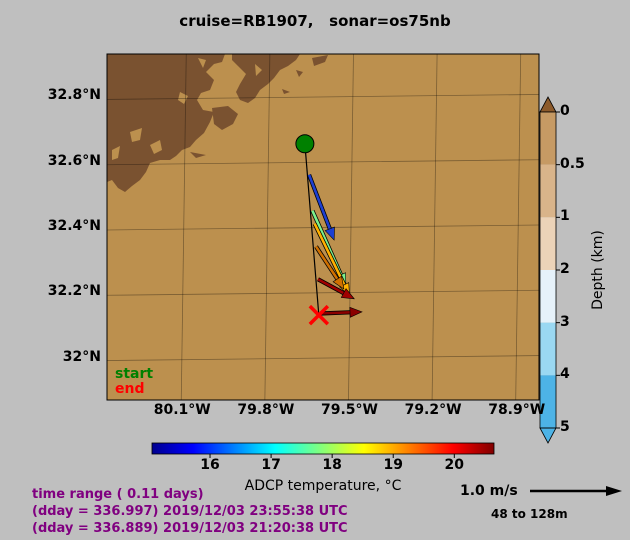 The width and height of the screenshot is (630, 540). I want to click on lon-tick-label: 79.8°W, so click(266, 410).